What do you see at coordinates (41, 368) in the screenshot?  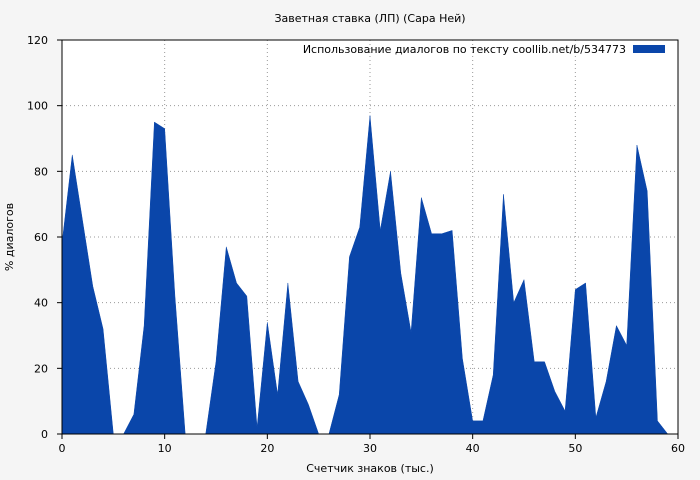 I see `y-tick-label: 20` at bounding box center [41, 368].